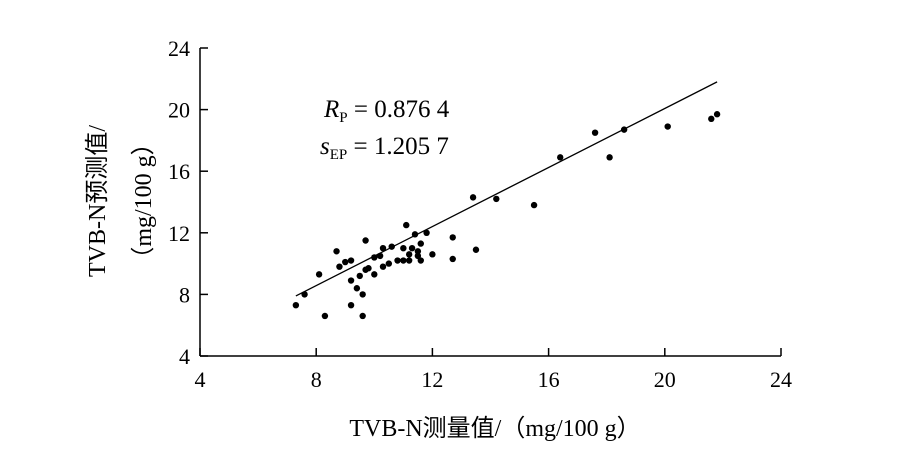  I want to click on rp-annotation: RP = 0.876 4, so click(386, 111).